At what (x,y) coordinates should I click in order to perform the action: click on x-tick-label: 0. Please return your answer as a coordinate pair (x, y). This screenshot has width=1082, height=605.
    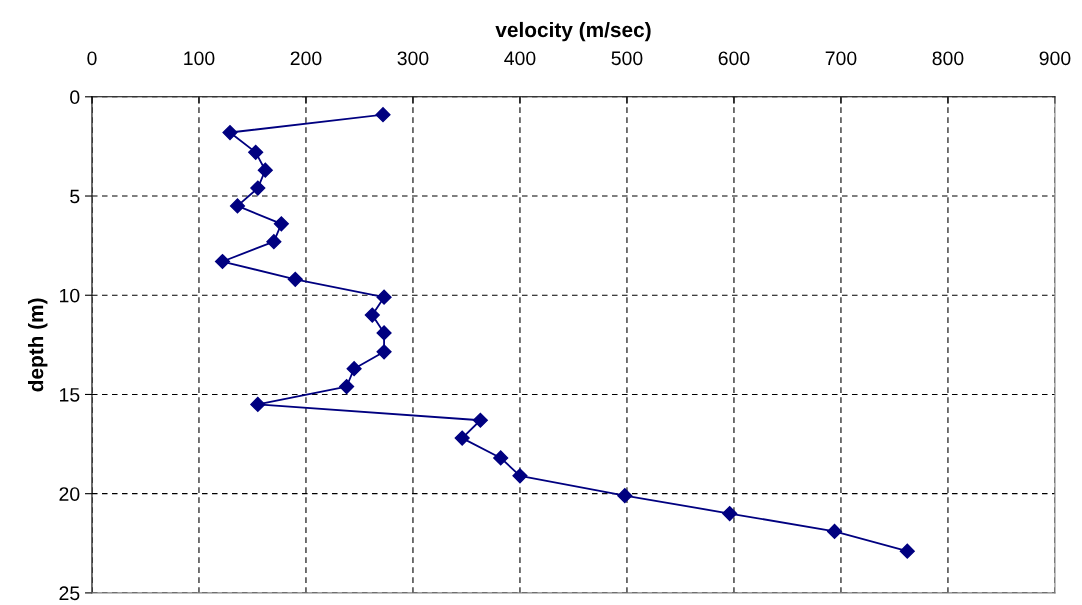
    Looking at the image, I should click on (92, 58).